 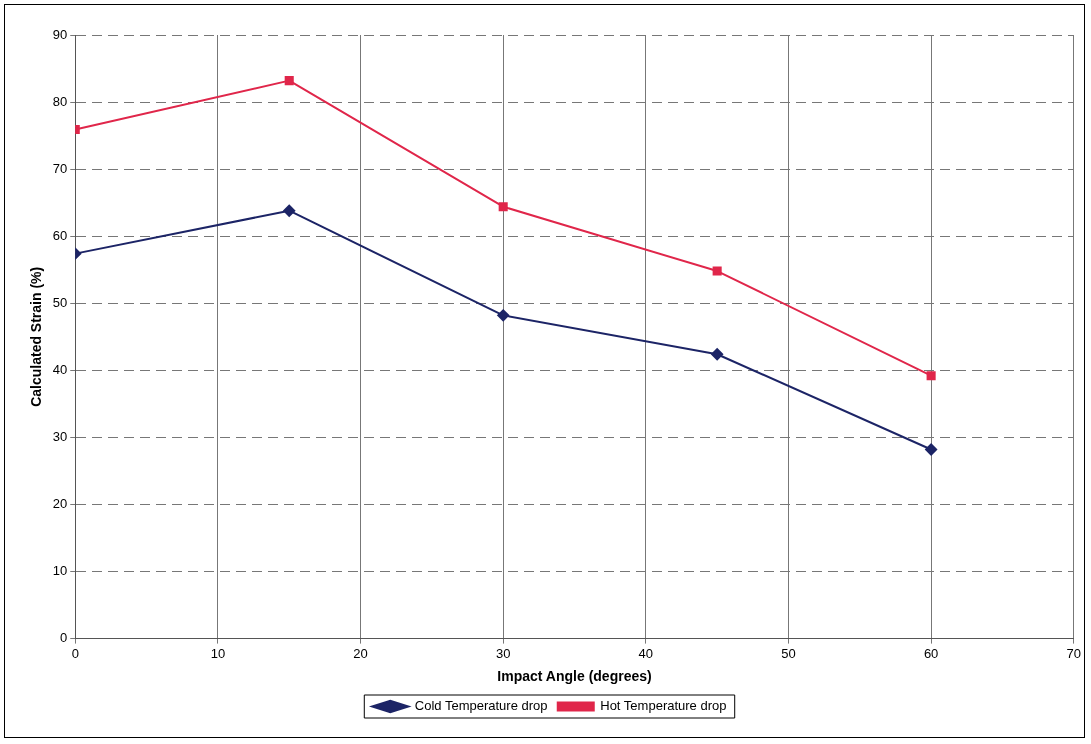 I want to click on x-tick-label: 20, so click(x=360, y=653).